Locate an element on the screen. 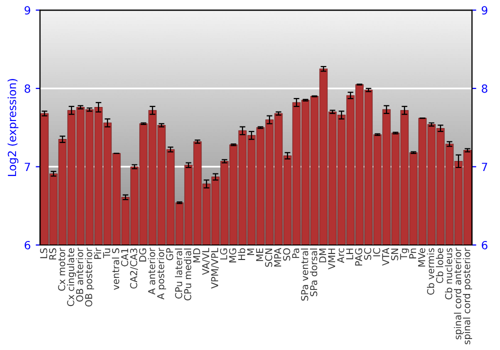  x-tick-label: ME is located at coordinates (260, 254).